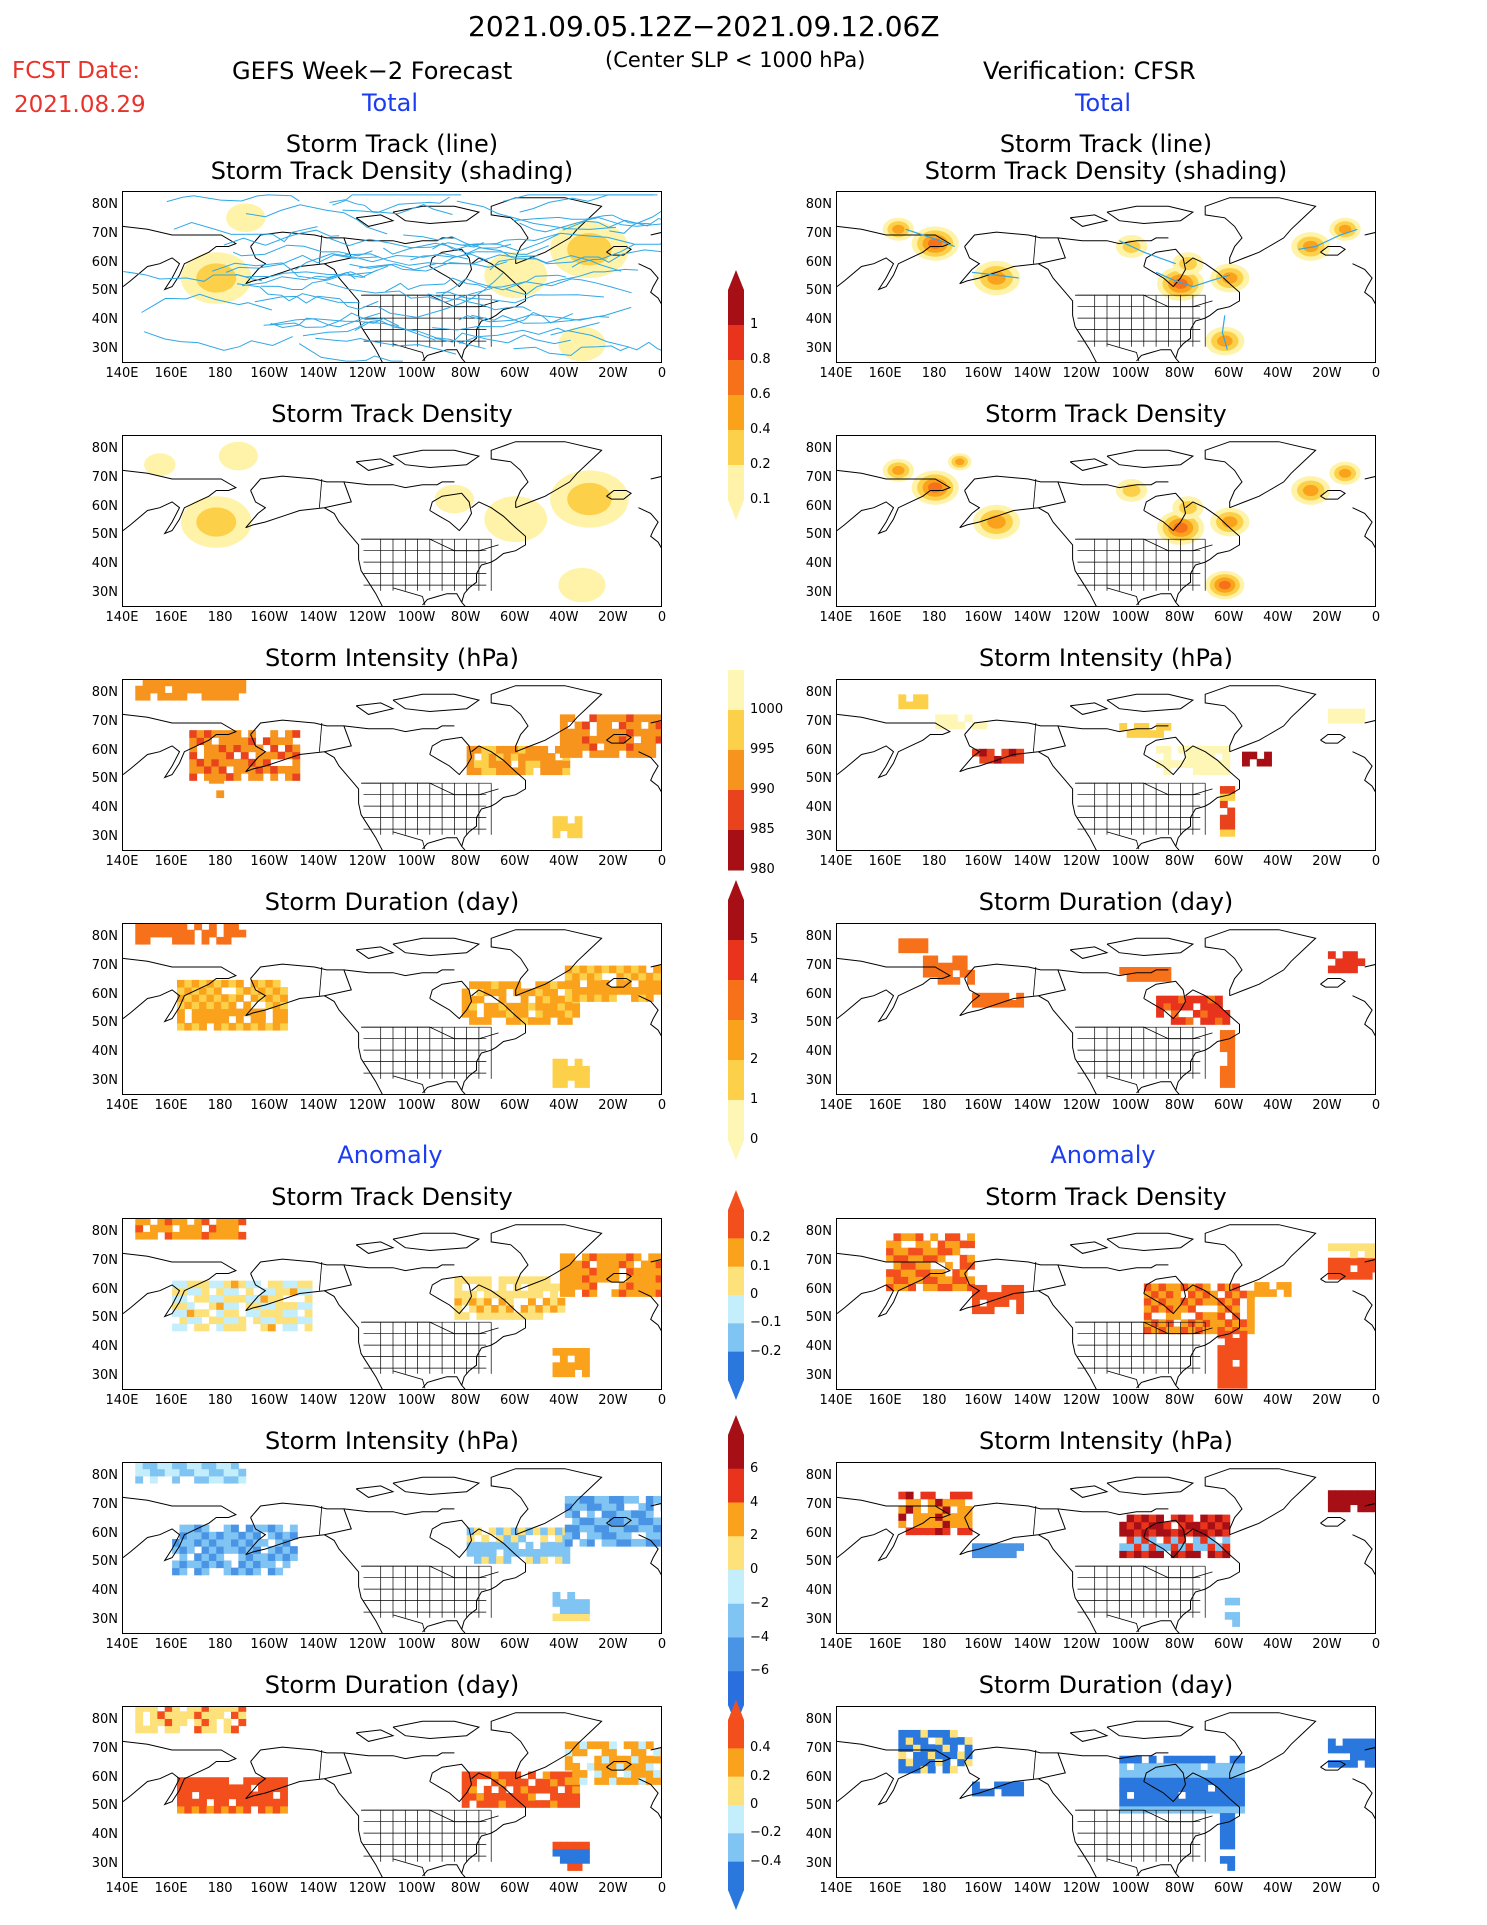 This screenshot has width=1487, height=1925. I want to click on lon-tick-label: 100W, so click(1130, 1644).